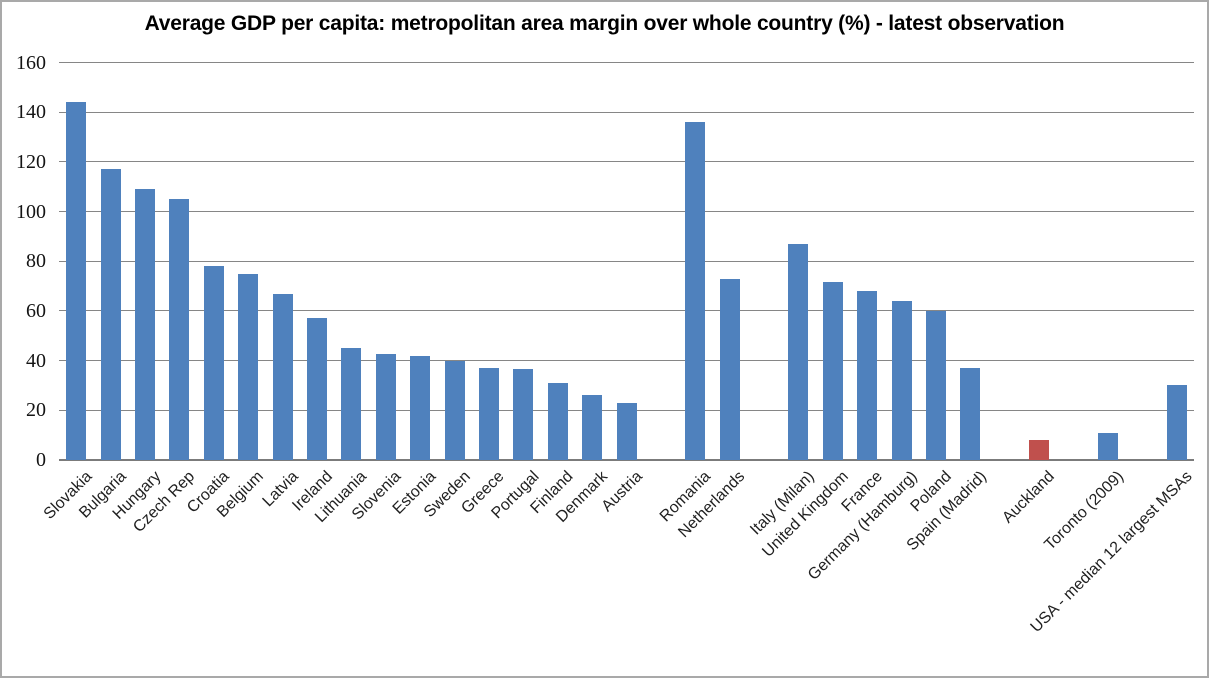  What do you see at coordinates (351, 404) in the screenshot?
I see `bar-lithuania` at bounding box center [351, 404].